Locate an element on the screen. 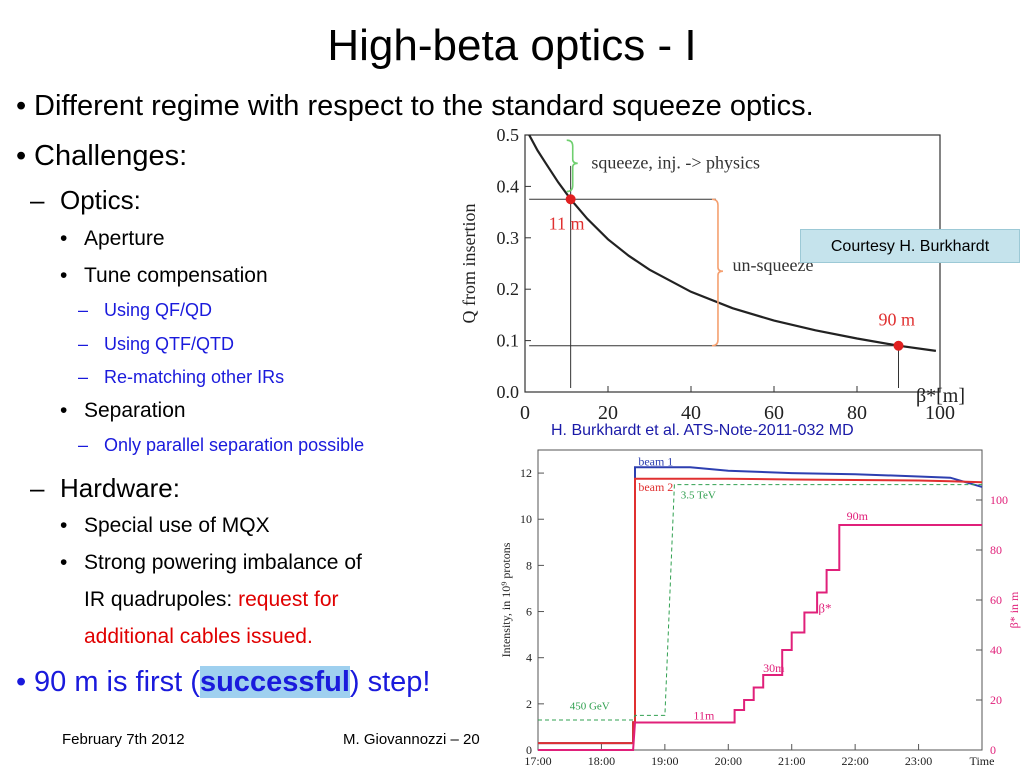 The width and height of the screenshot is (1024, 768). y2-tick-label: 60 is located at coordinates (996, 600).